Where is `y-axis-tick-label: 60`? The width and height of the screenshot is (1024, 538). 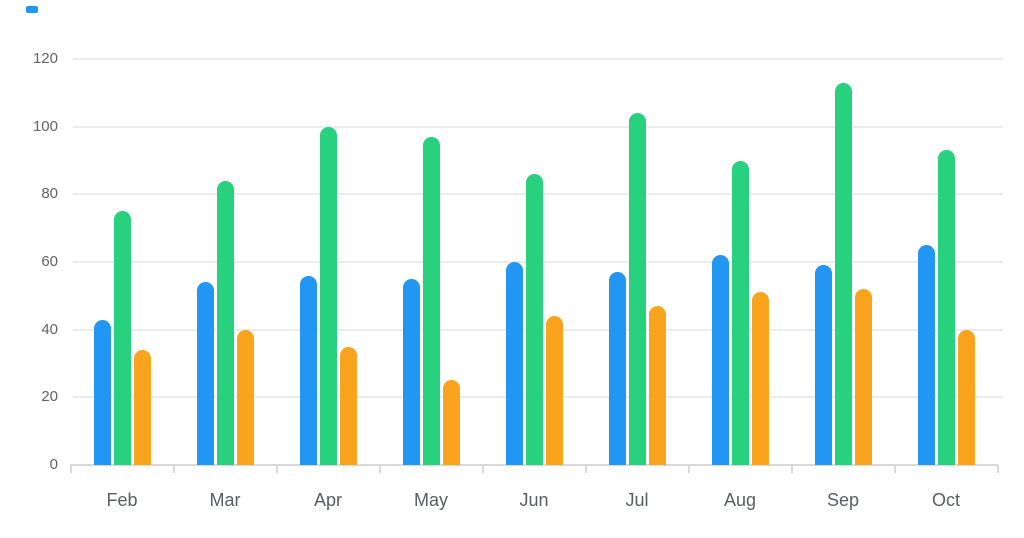
y-axis-tick-label: 60 is located at coordinates (49, 261).